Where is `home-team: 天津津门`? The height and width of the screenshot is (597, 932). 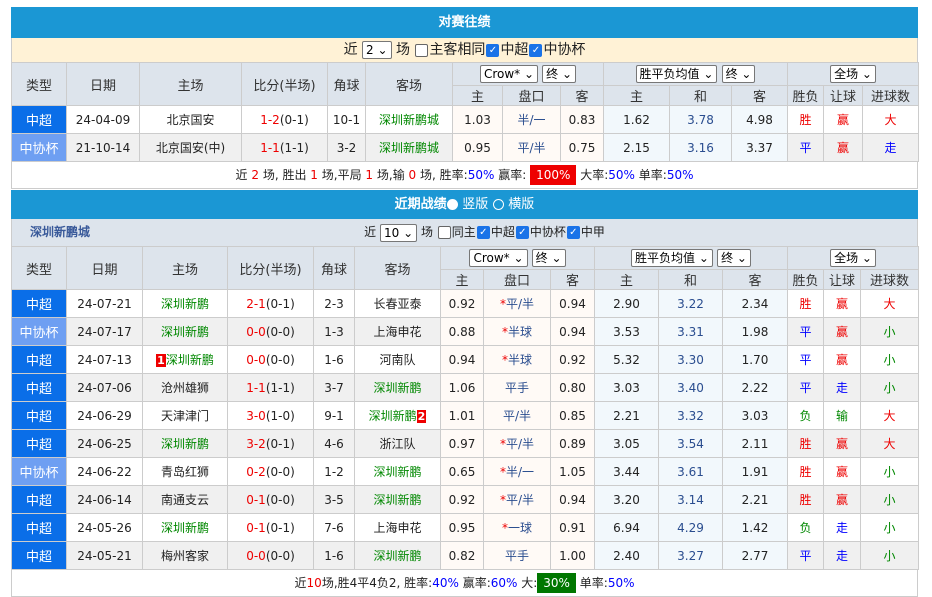 home-team: 天津津门 is located at coordinates (185, 415).